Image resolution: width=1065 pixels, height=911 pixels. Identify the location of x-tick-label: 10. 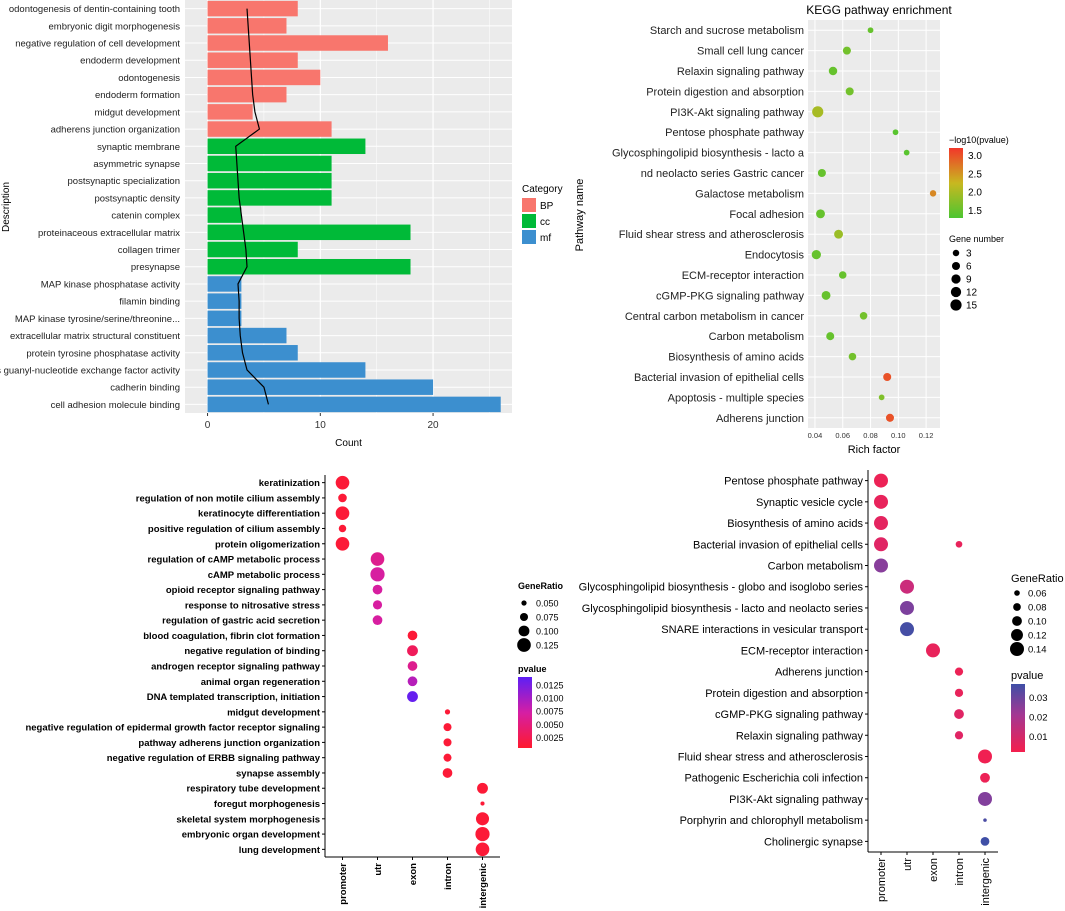
(321, 425).